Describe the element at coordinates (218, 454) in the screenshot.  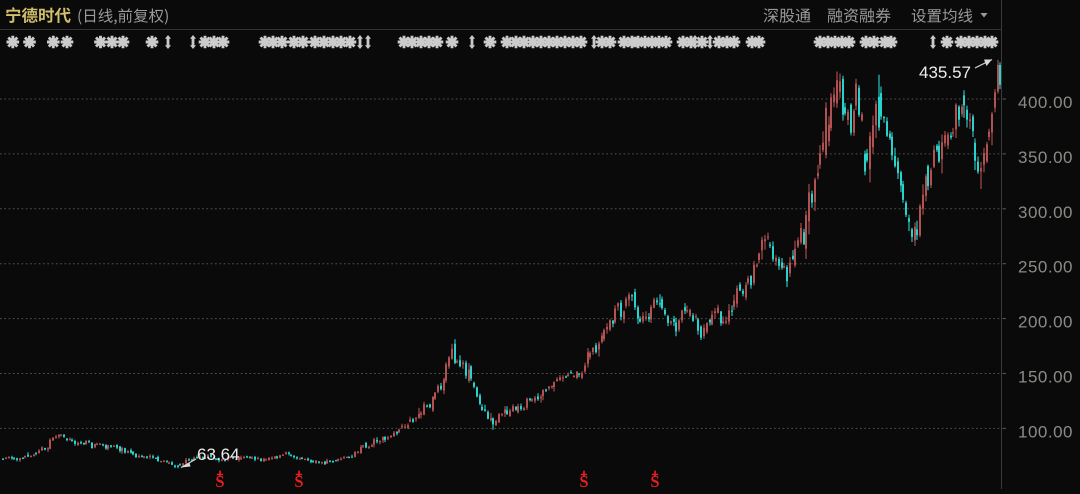
I see `svg-text: 63.64` at that location.